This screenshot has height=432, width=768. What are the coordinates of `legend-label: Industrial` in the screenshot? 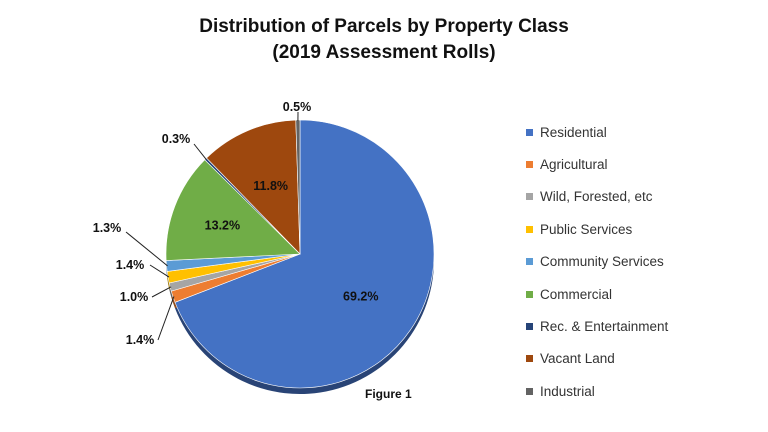 It's located at (567, 391).